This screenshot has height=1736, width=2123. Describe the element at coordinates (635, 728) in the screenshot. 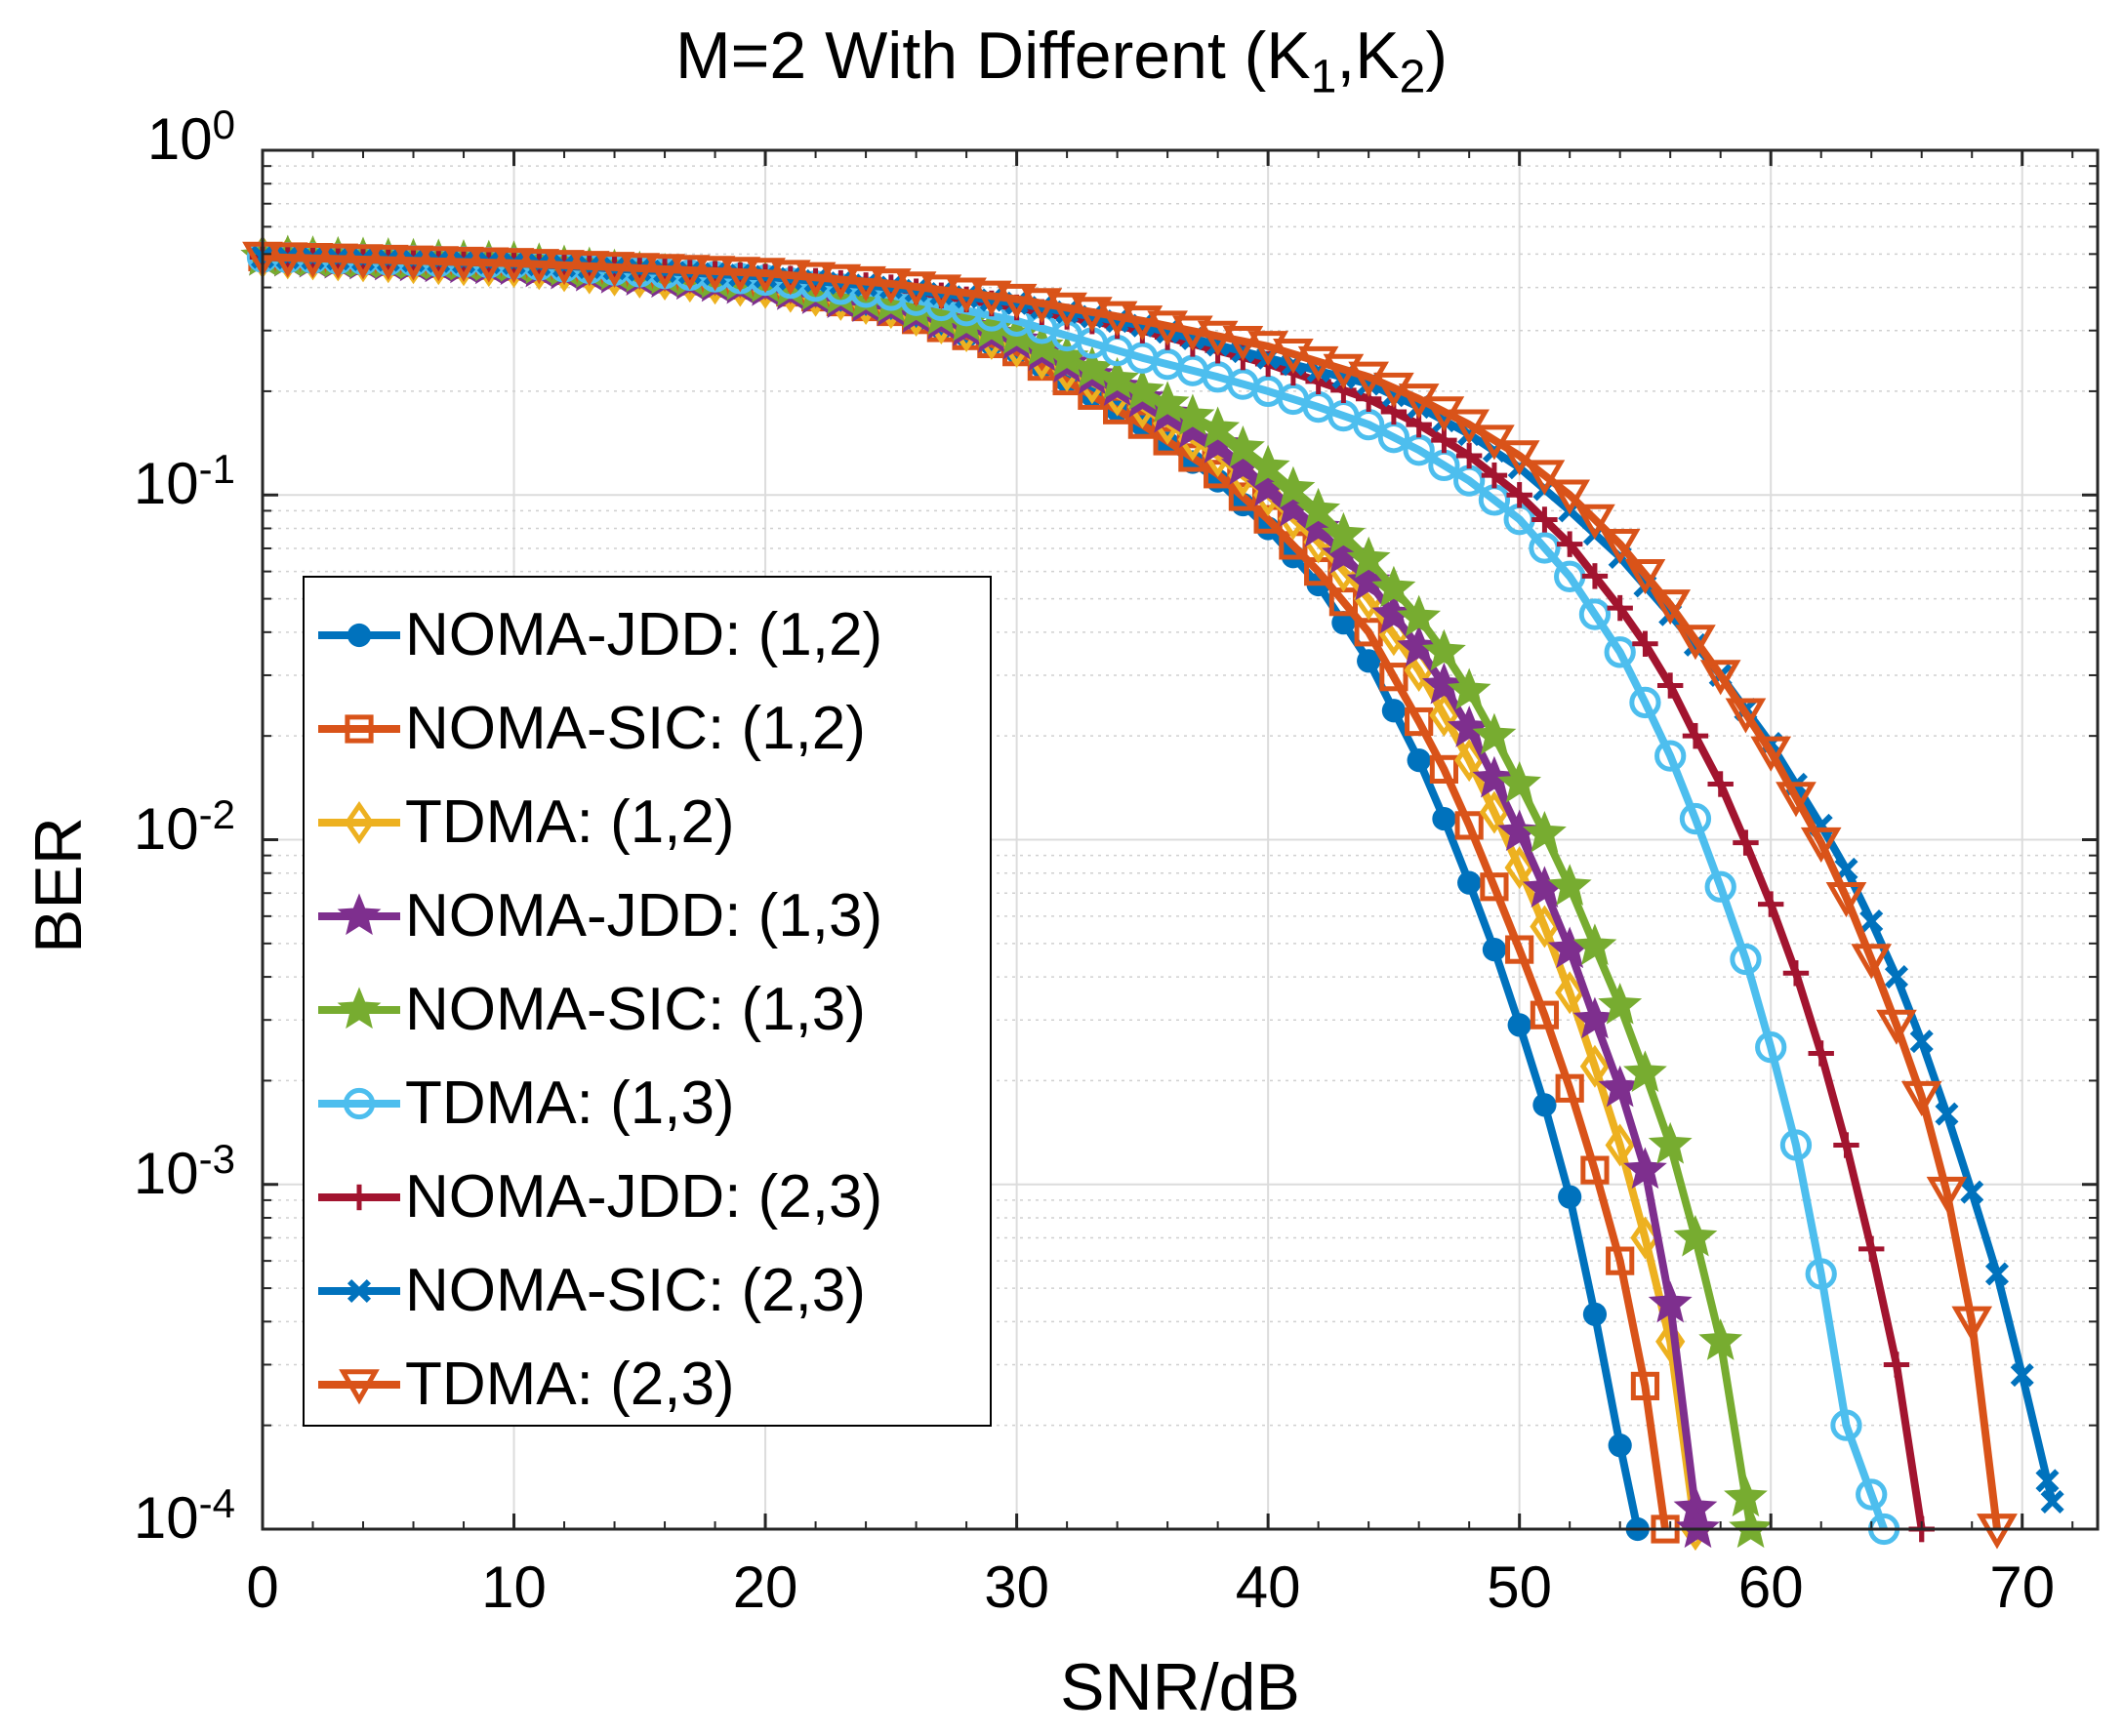

I see `legend-label: NOMA-SIC: (1,2)` at that location.